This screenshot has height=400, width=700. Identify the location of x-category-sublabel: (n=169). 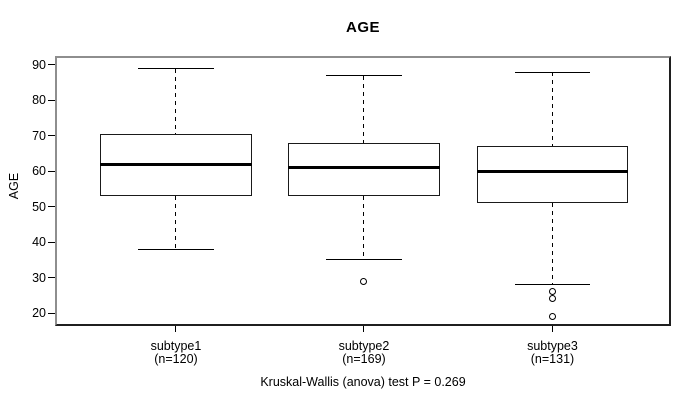
(364, 359).